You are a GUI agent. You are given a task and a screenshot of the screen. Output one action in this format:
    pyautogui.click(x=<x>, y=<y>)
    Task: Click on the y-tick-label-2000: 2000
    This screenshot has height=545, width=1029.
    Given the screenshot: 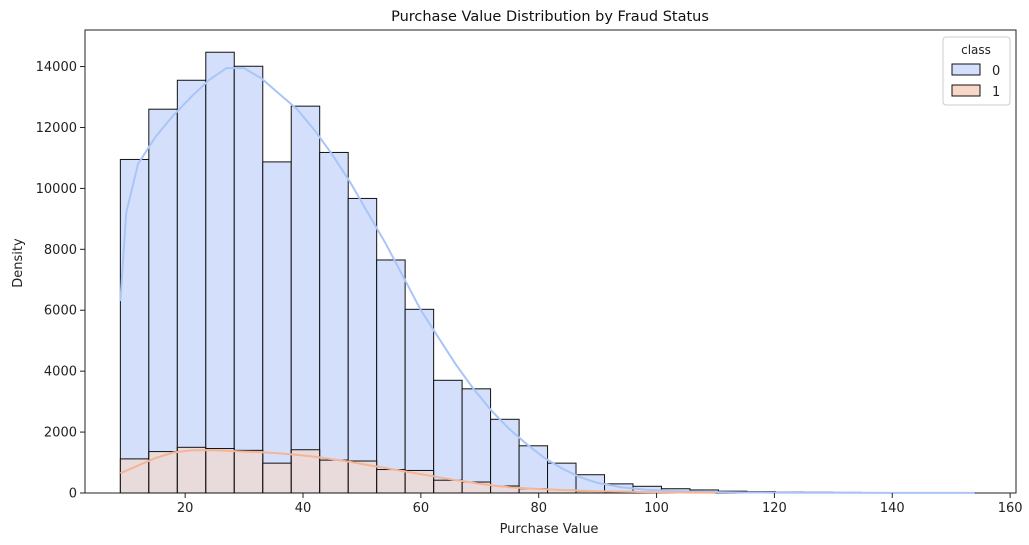 What is the action you would take?
    pyautogui.click(x=60, y=433)
    